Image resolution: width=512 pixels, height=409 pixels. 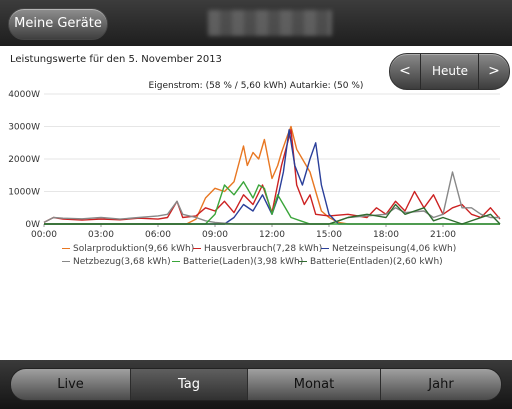 I want to click on date-navigation: < Heute >, so click(x=449, y=71).